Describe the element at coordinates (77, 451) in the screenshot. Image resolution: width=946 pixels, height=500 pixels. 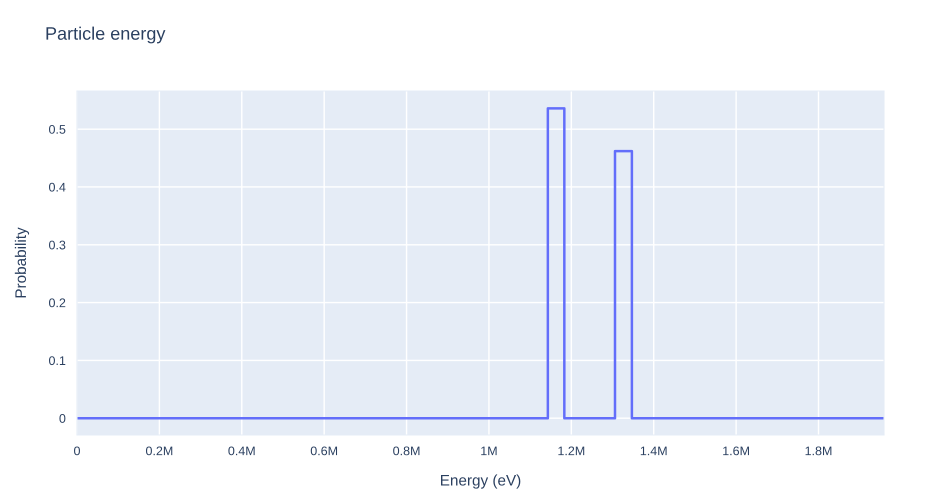
I see `x-tick-label: 0` at that location.